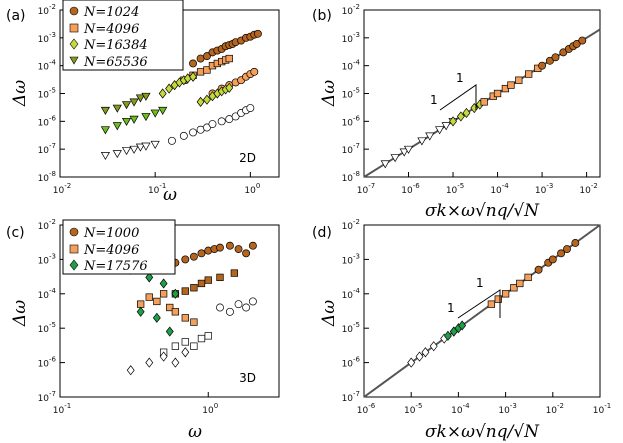  Describe the element at coordinates (186, 308) in the screenshot. I see `points-c` at that location.